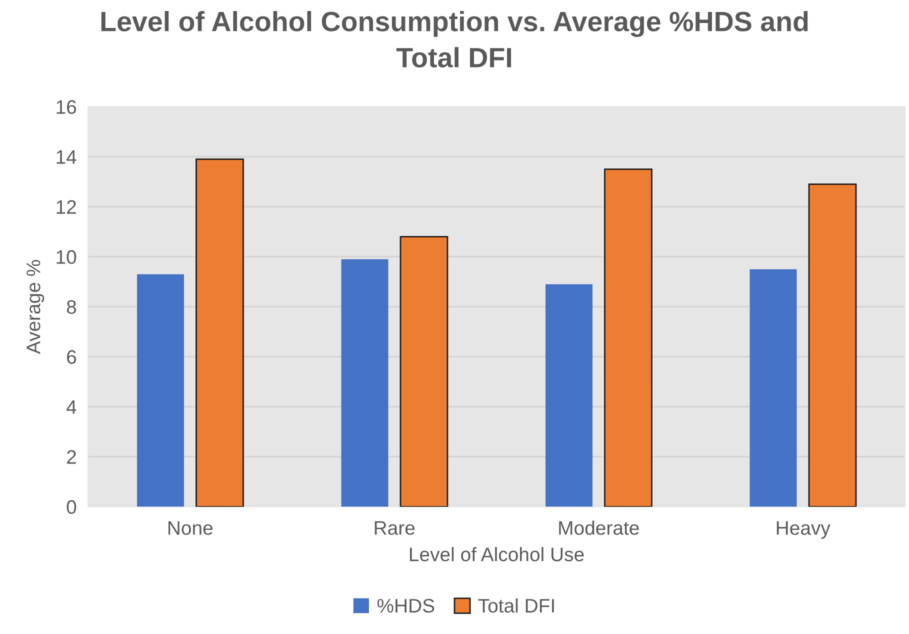 The width and height of the screenshot is (909, 634). What do you see at coordinates (454, 39) in the screenshot?
I see `chart-title: Level of Alcohol Consumption vs. Average %HDS and Total DFI` at bounding box center [454, 39].